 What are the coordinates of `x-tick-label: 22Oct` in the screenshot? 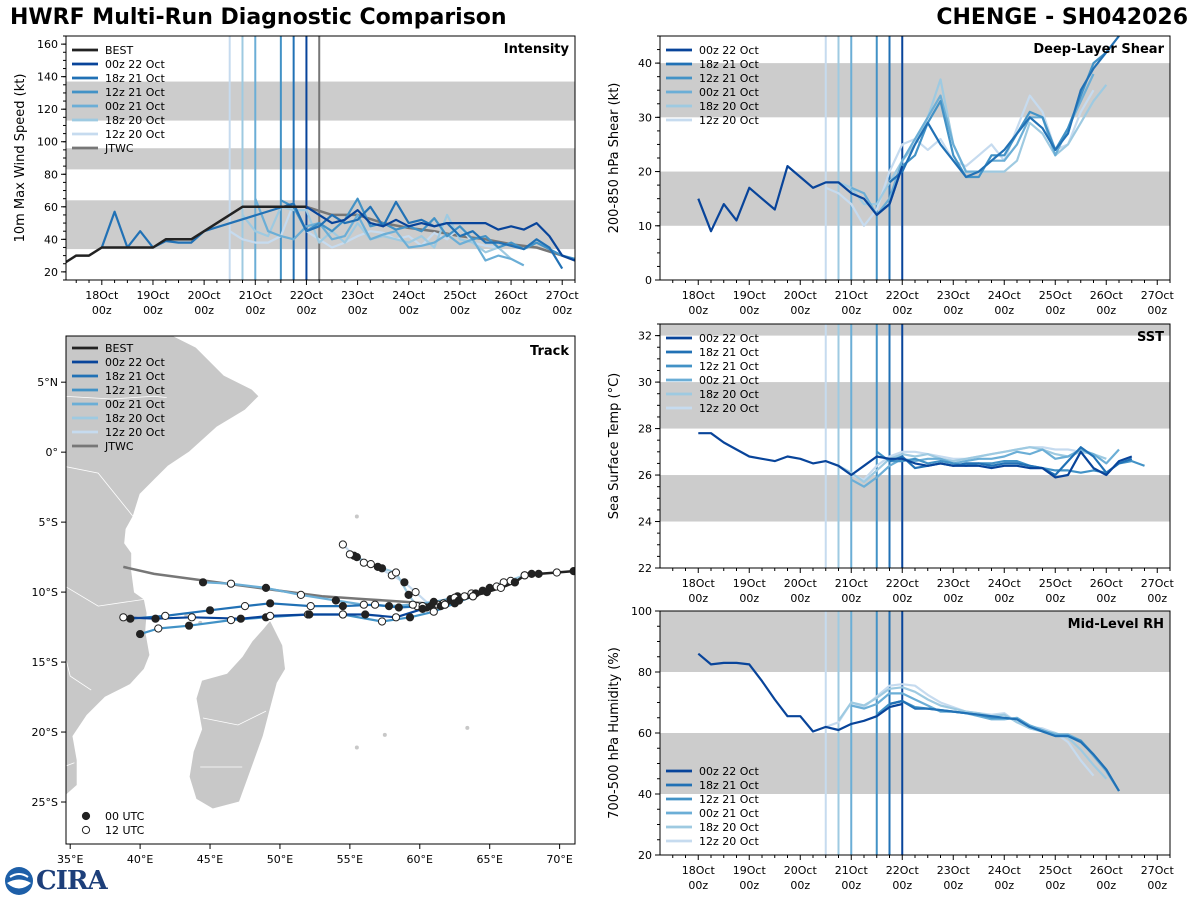 It's located at (307, 295).